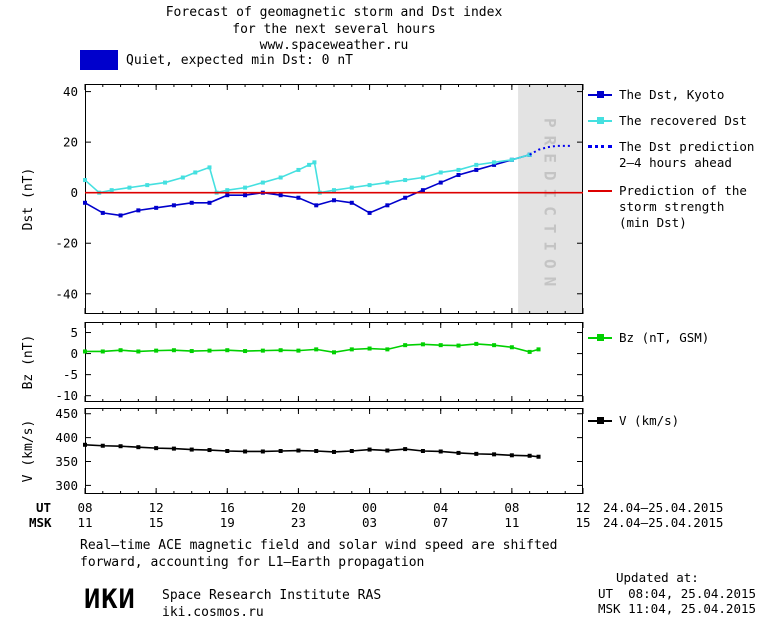 The width and height of the screenshot is (760, 620). What do you see at coordinates (40, 522) in the screenshot?
I see `msk-axis-label: MSK` at bounding box center [40, 522].